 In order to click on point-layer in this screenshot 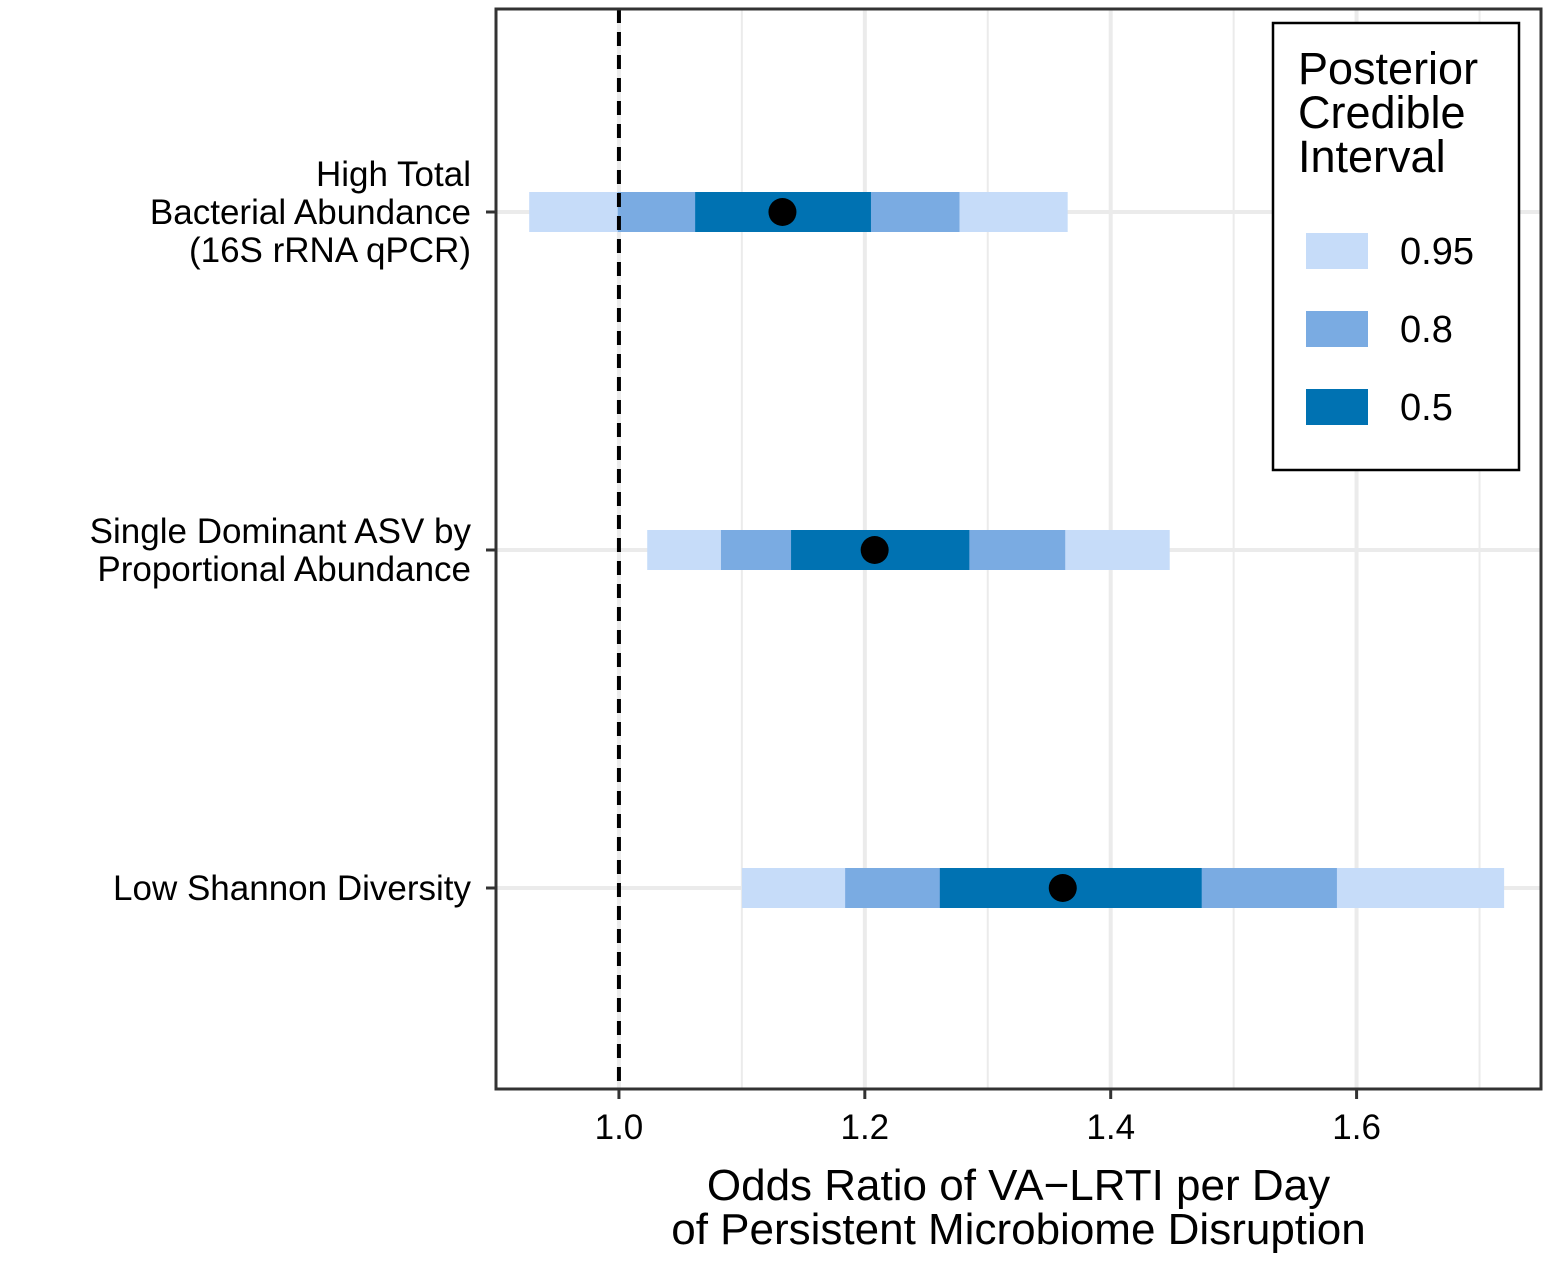, I will do `click(922, 550)`.